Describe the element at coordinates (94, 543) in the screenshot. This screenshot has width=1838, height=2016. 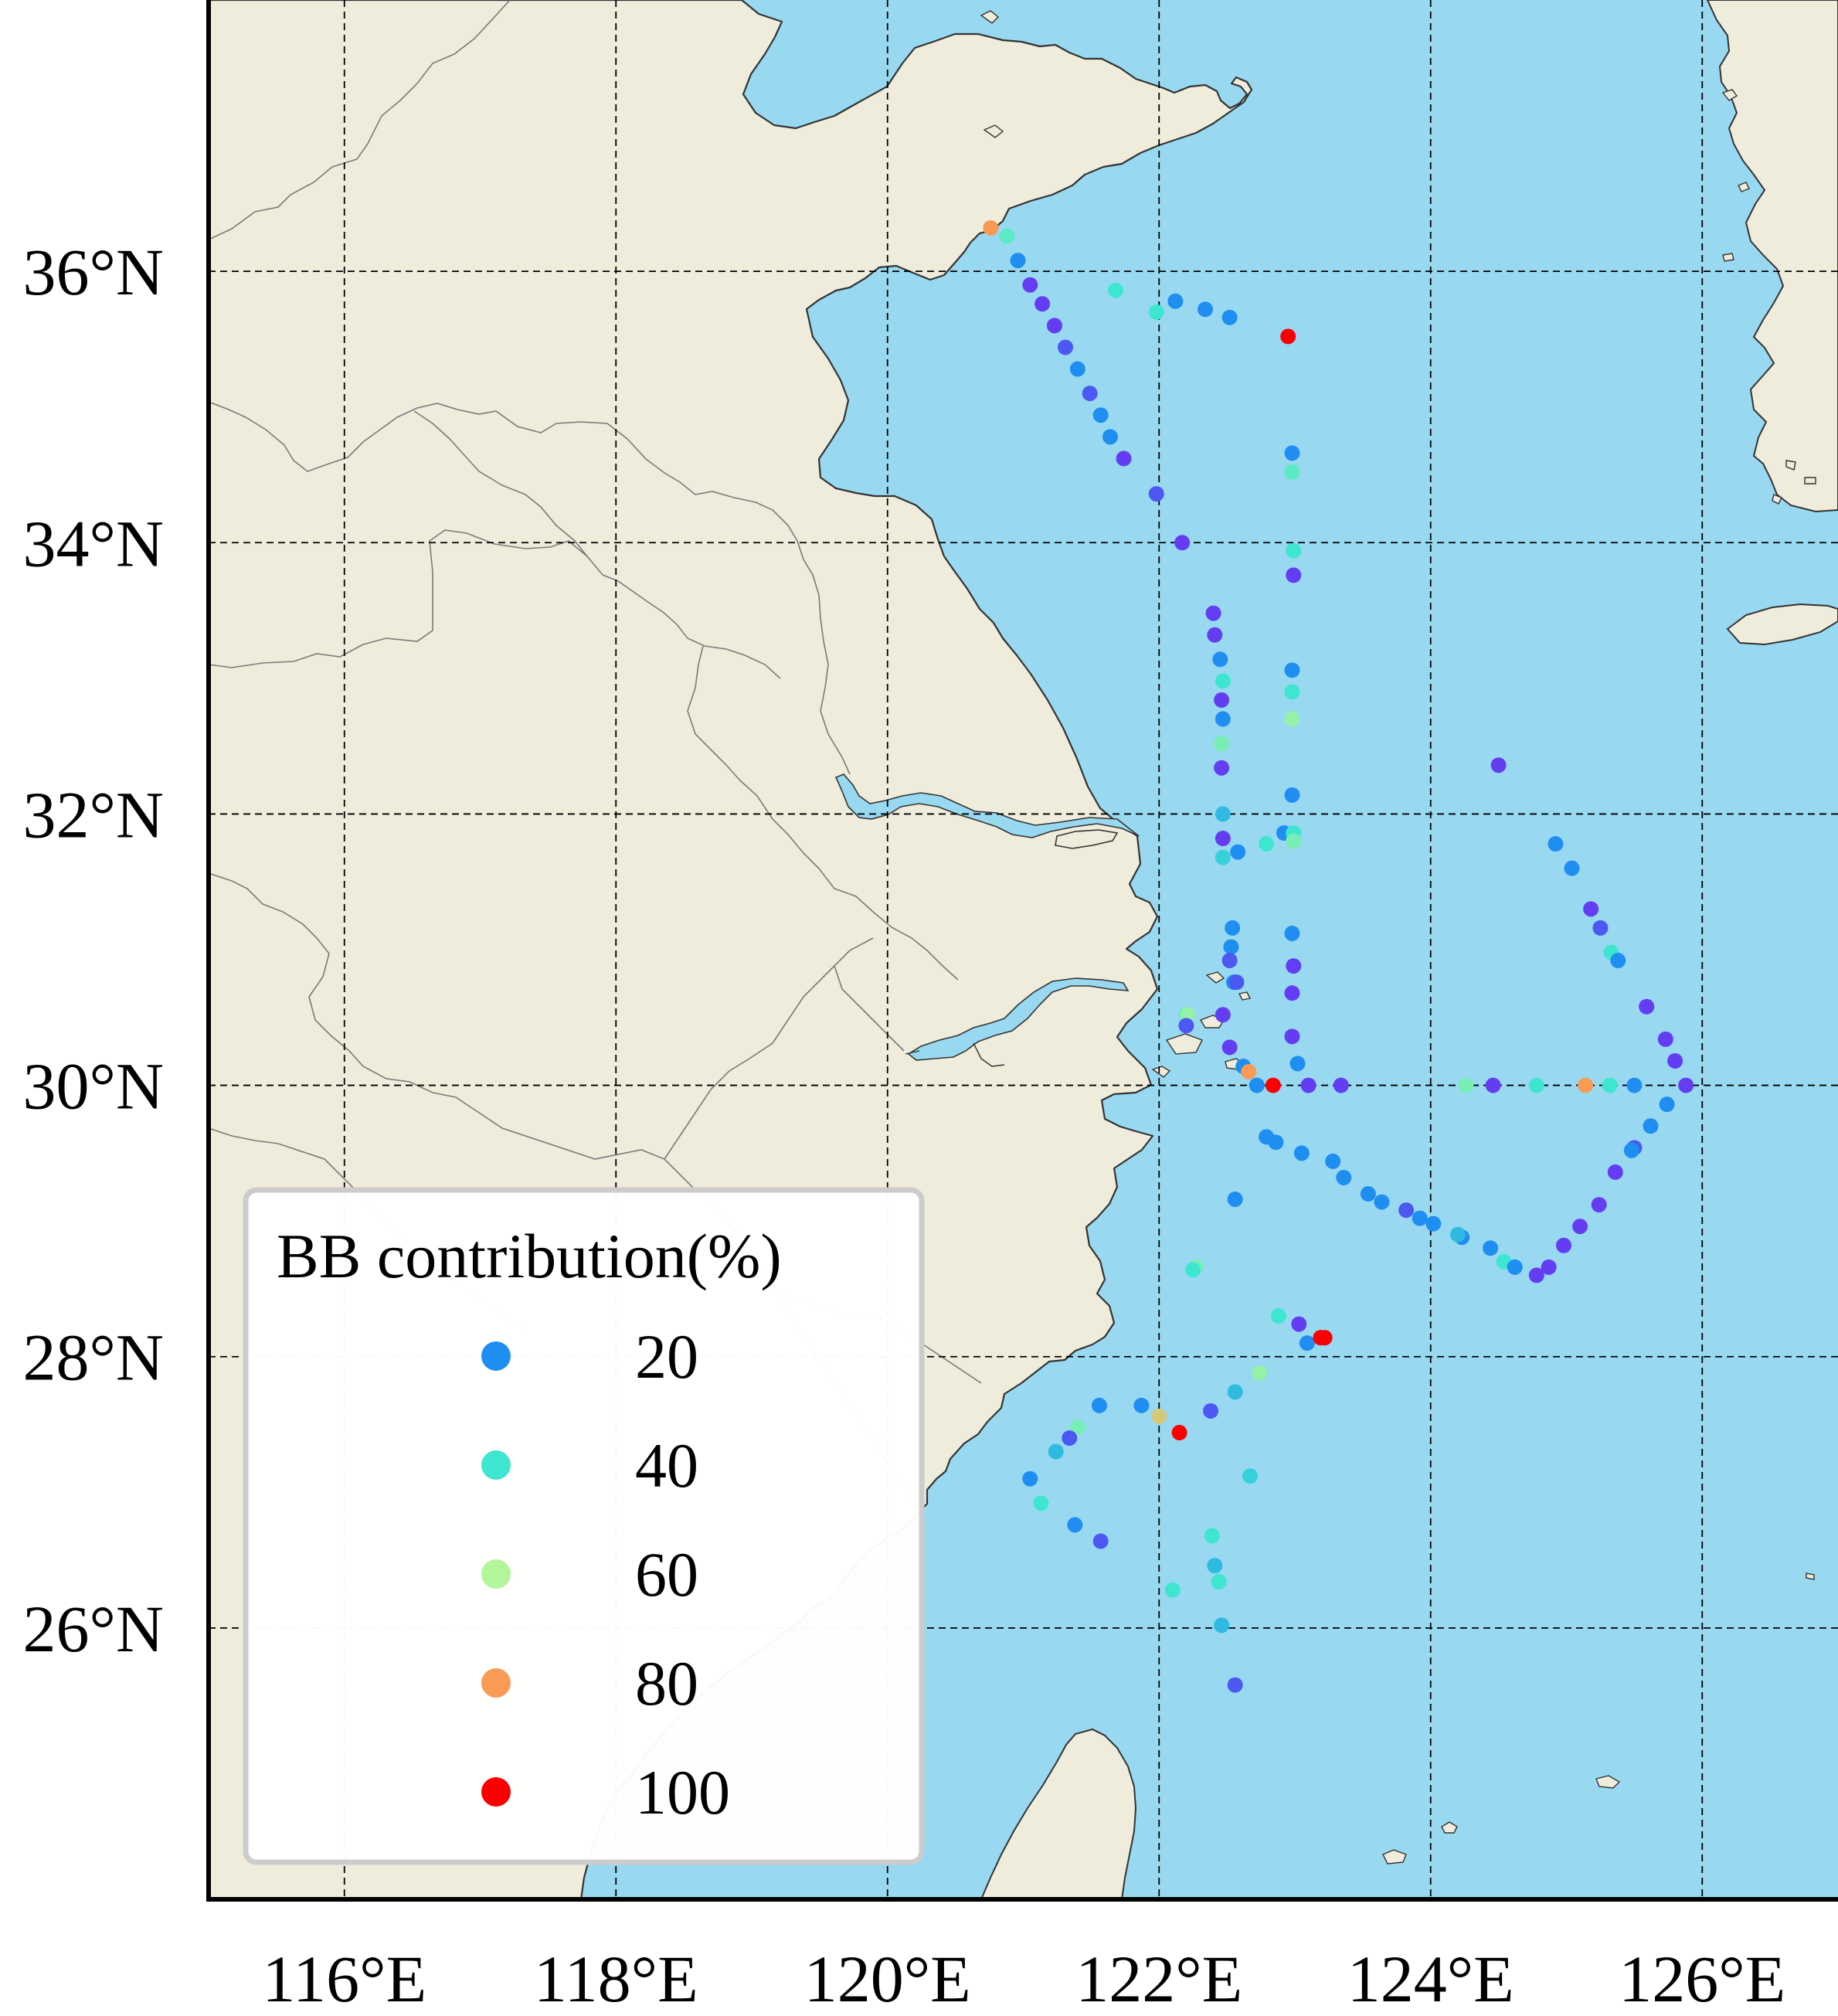
I see `lat-tick-label: 34°N` at that location.